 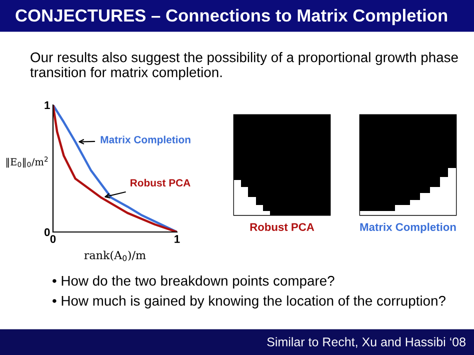 What do you see at coordinates (27, 162) in the screenshot?
I see `y-axis-title: ‖E$_{0}$‖$_{0}$/m$^{2}$` at bounding box center [27, 162].